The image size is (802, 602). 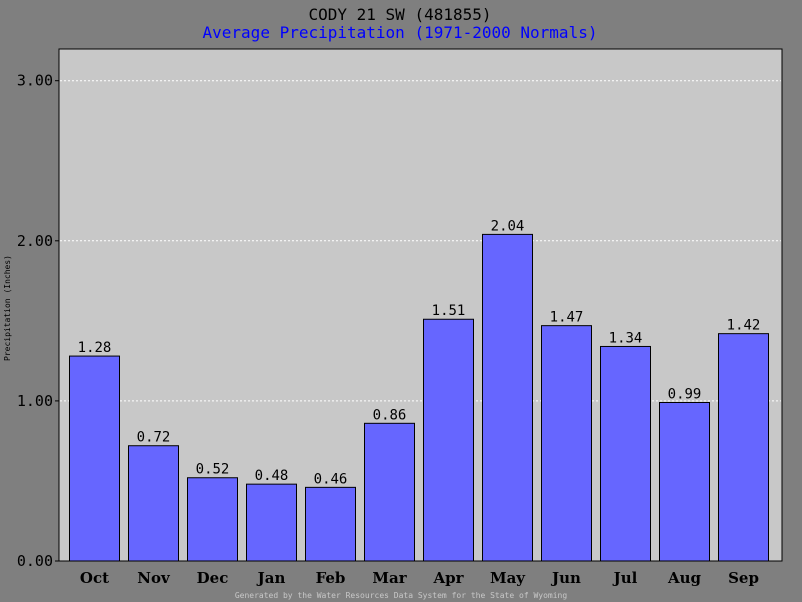 What do you see at coordinates (35, 401) in the screenshot?
I see `y-tick-label: 1.00` at bounding box center [35, 401].